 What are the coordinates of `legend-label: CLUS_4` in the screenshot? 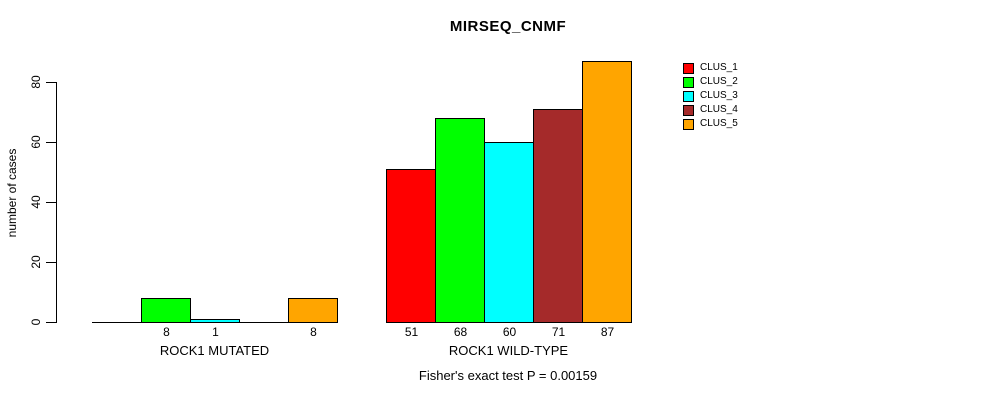 It's located at (719, 109).